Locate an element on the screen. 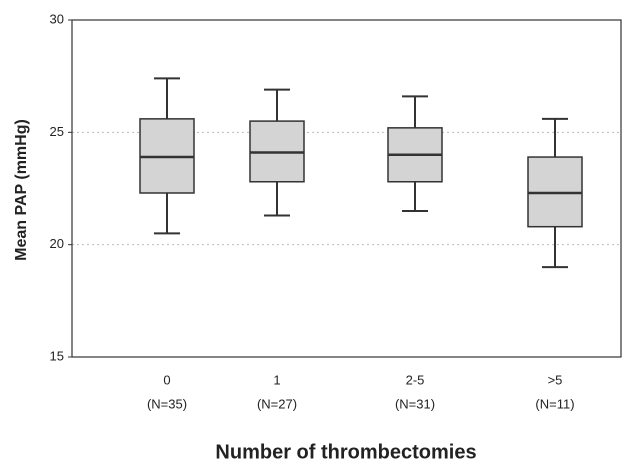  y-tick-label: 30 is located at coordinates (57, 18).